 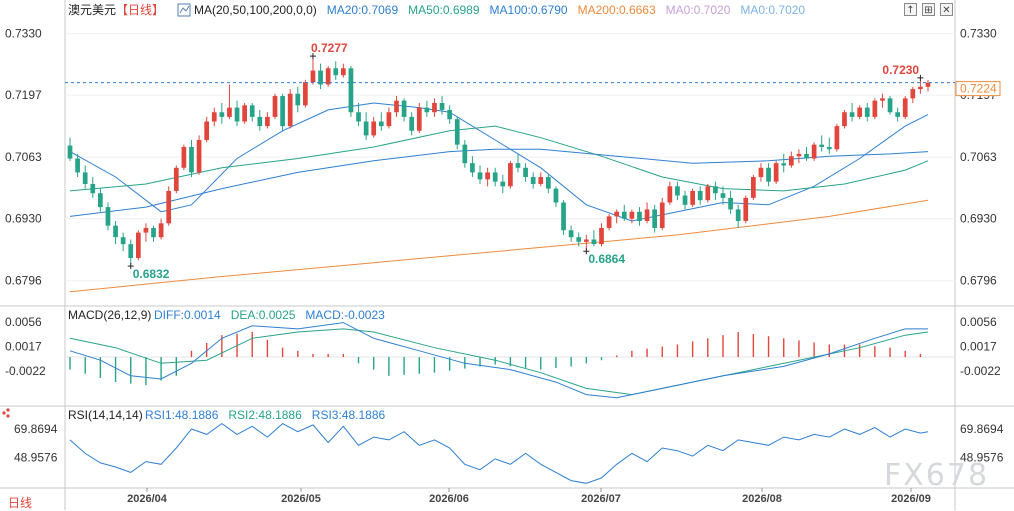 I want to click on price-tick-label: 0.7063, so click(x=978, y=157).